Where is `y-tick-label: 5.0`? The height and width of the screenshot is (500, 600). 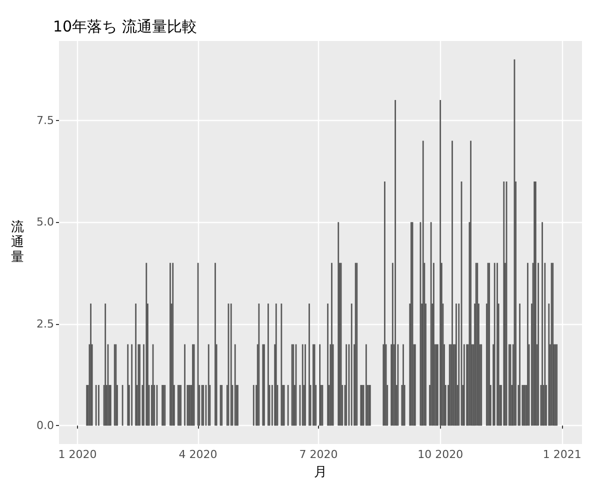 y-tick-label: 5.0 is located at coordinates (45, 222).